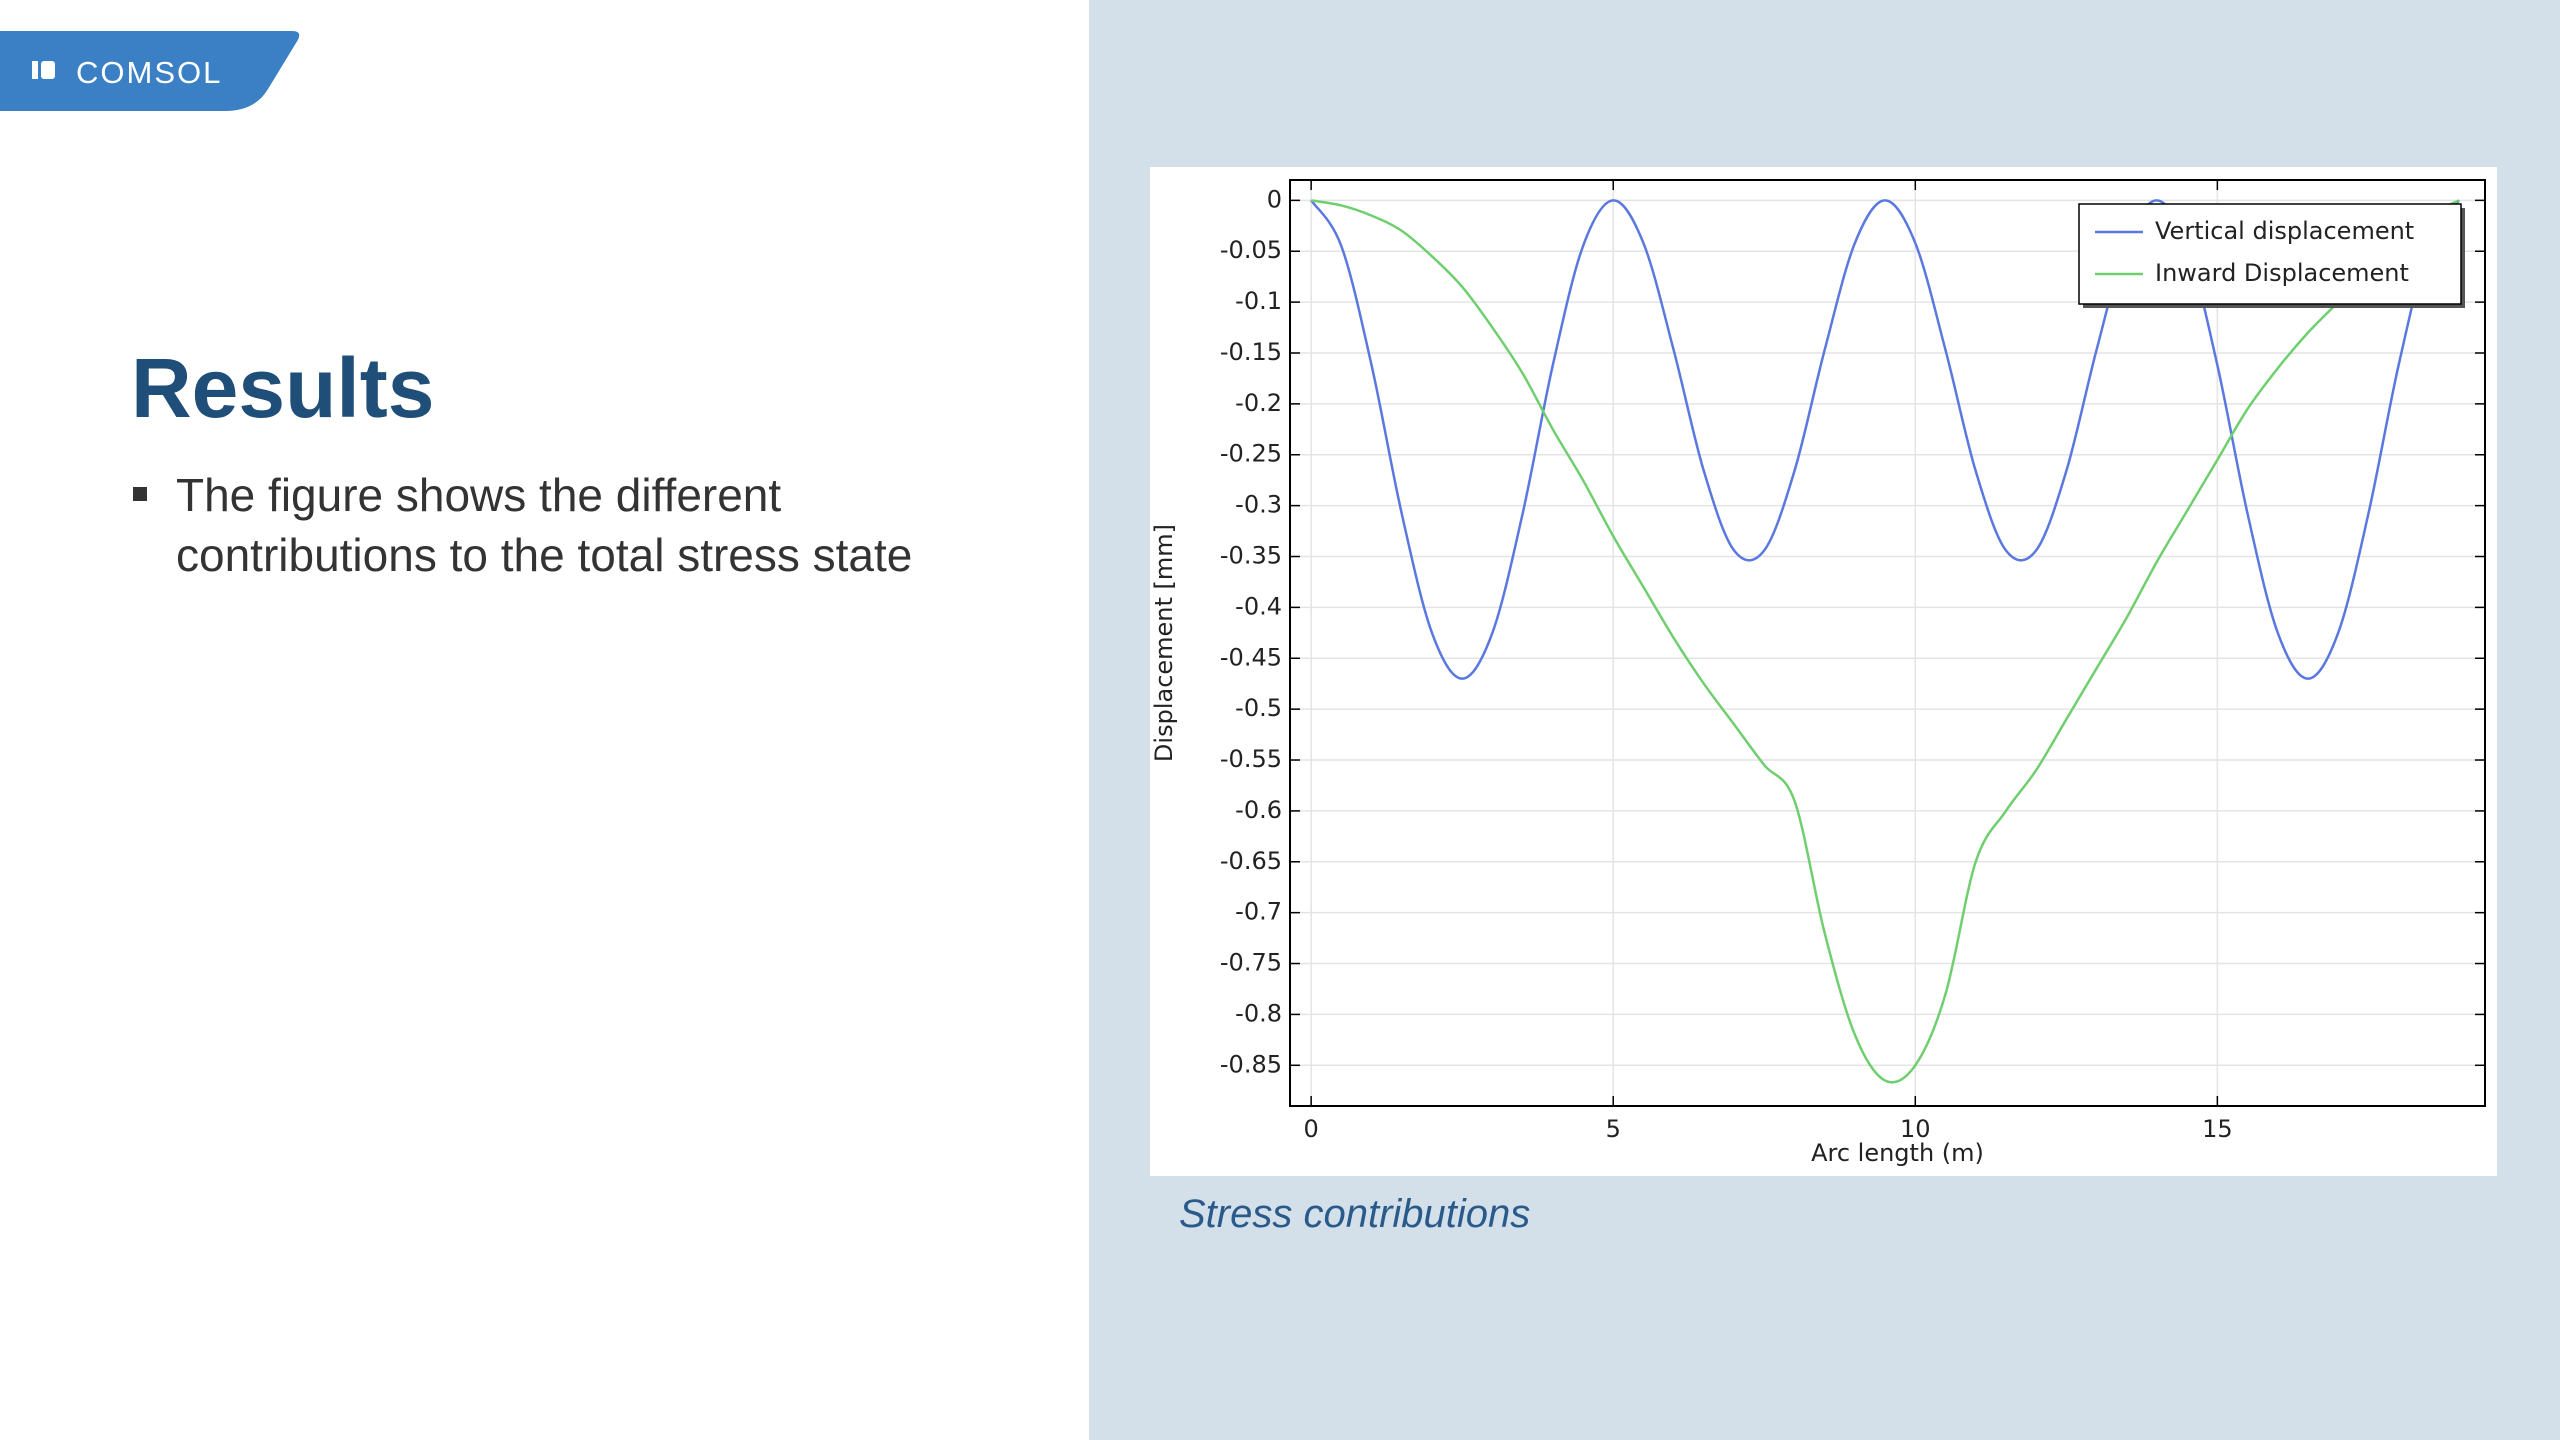 This screenshot has height=1440, width=2560. Describe the element at coordinates (1897, 1153) in the screenshot. I see `x-axis-title: Arc length (m)` at that location.